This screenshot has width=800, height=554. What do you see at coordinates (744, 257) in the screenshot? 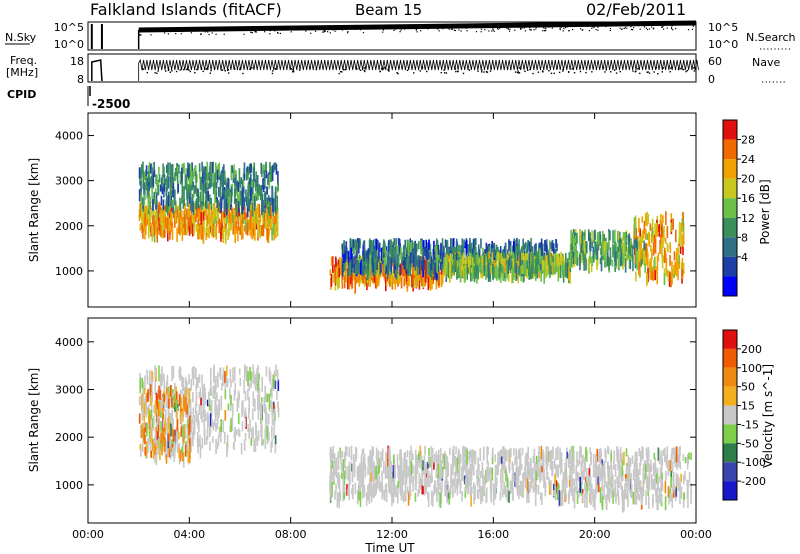
I see `colorbar-tick-label: 4` at bounding box center [744, 257].